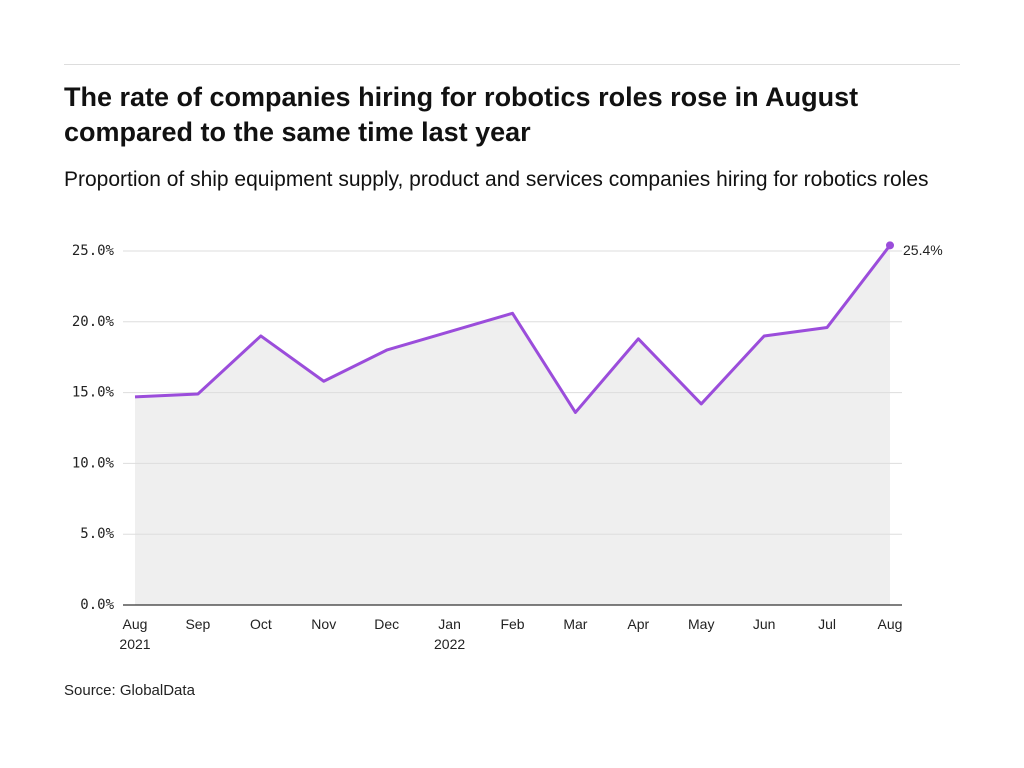 The image size is (1024, 768). I want to click on value-label: 25.4%, so click(923, 250).